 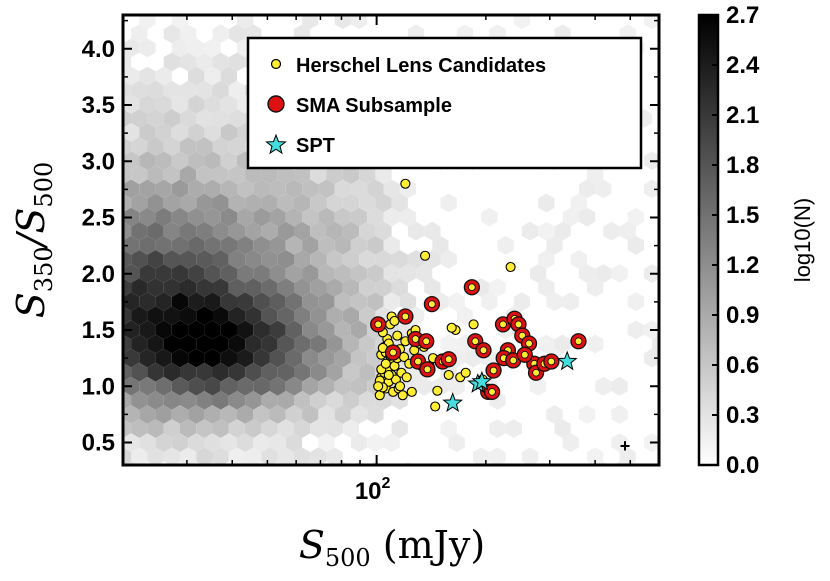 I want to click on colorbar-tick-label: 0.6, so click(x=742, y=365).